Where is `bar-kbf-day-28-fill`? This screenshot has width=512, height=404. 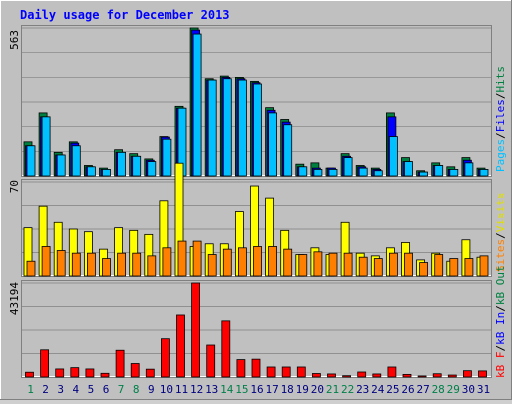
bar-kbf-day-28-fill is located at coordinates (437, 375).